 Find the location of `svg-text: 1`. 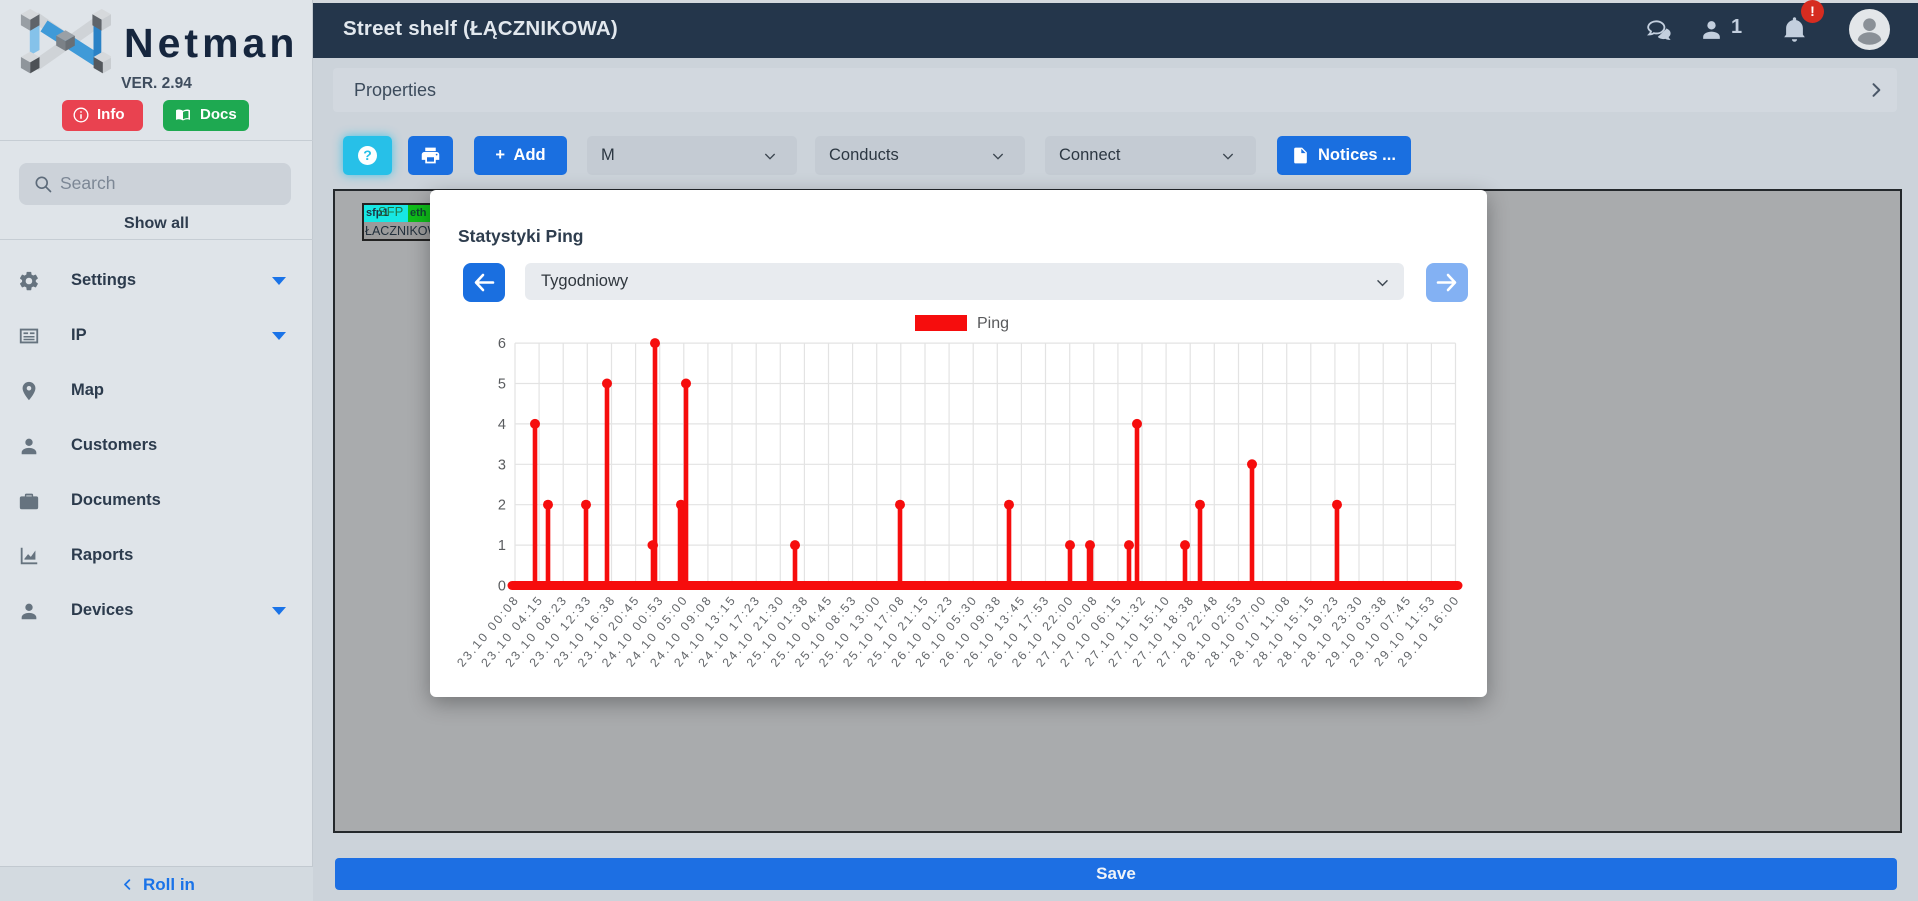

svg-text: 1 is located at coordinates (502, 546).